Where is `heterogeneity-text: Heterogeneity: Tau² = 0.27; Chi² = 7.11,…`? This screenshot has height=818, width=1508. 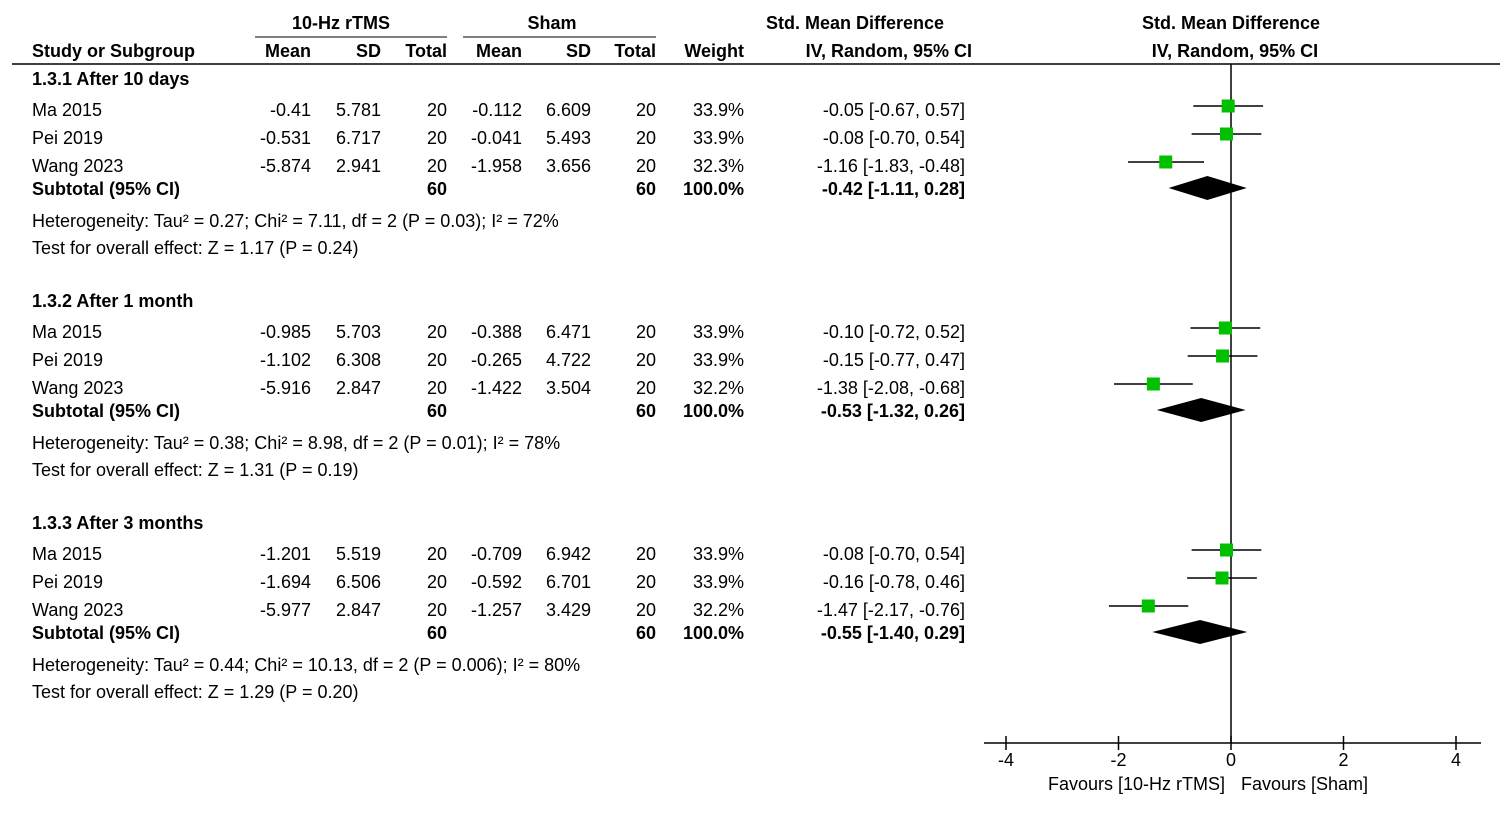 heterogeneity-text: Heterogeneity: Tau² = 0.27; Chi² = 7.11,… is located at coordinates (295, 221).